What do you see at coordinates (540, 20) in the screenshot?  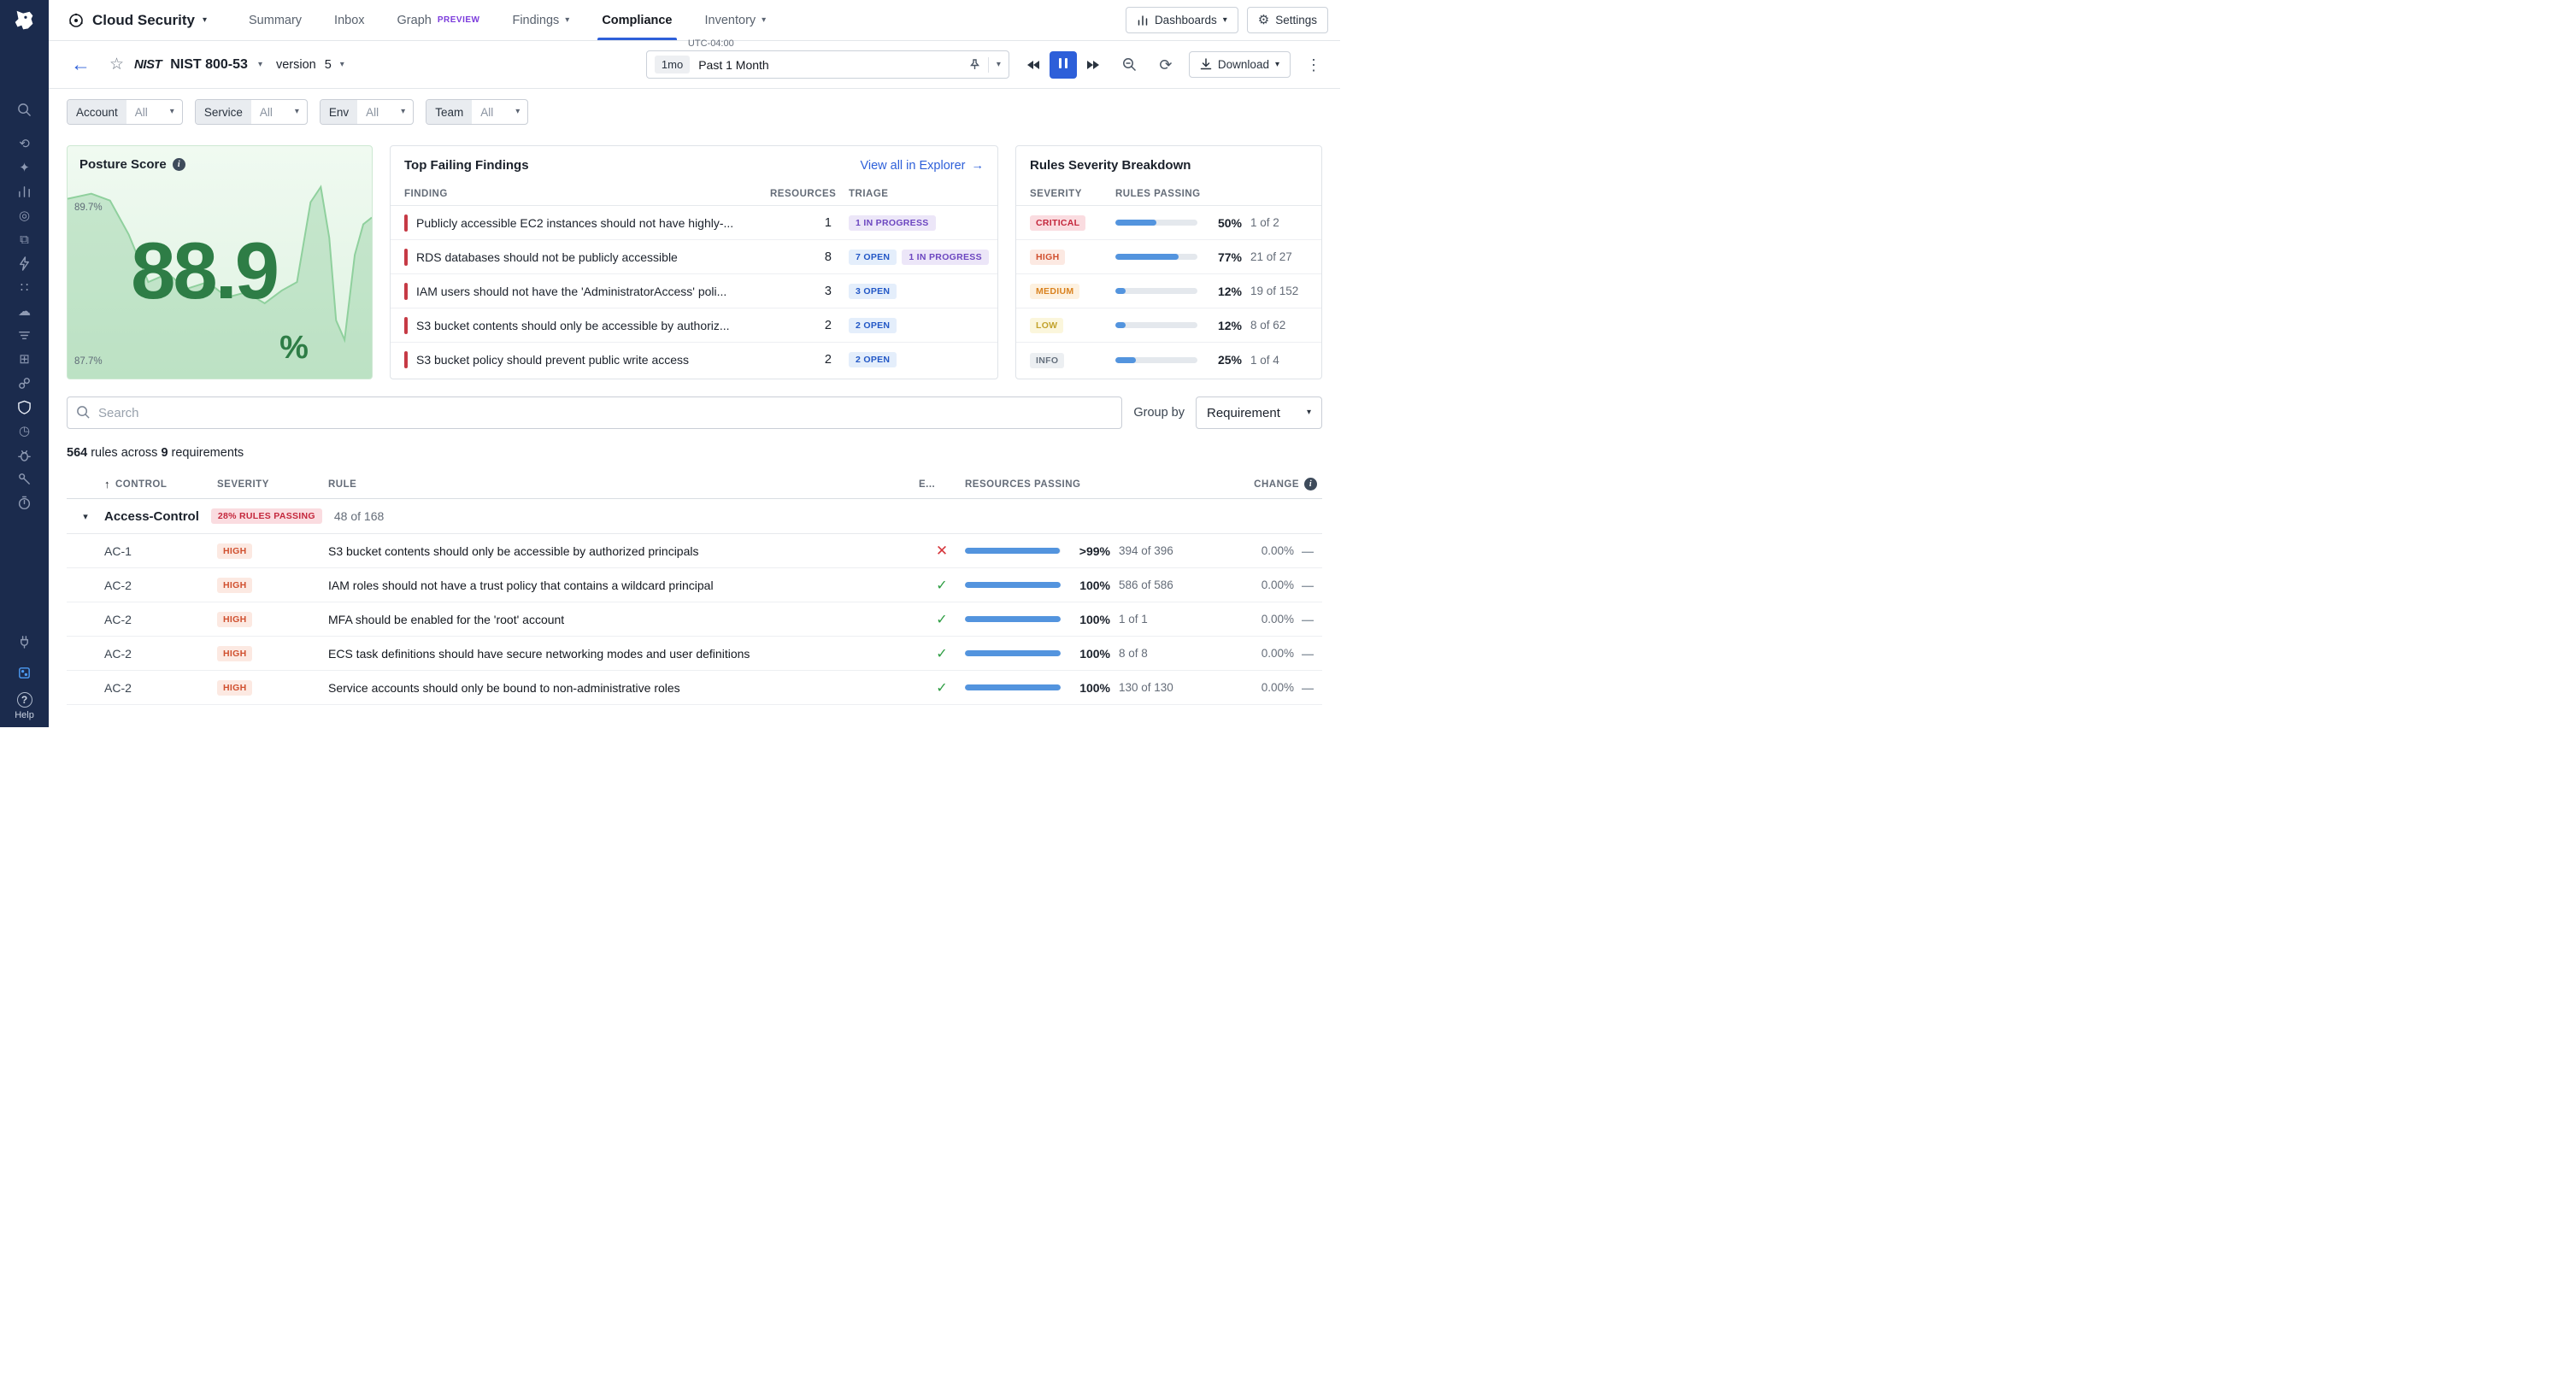 I see `tab-findings: Findings ▾` at bounding box center [540, 20].